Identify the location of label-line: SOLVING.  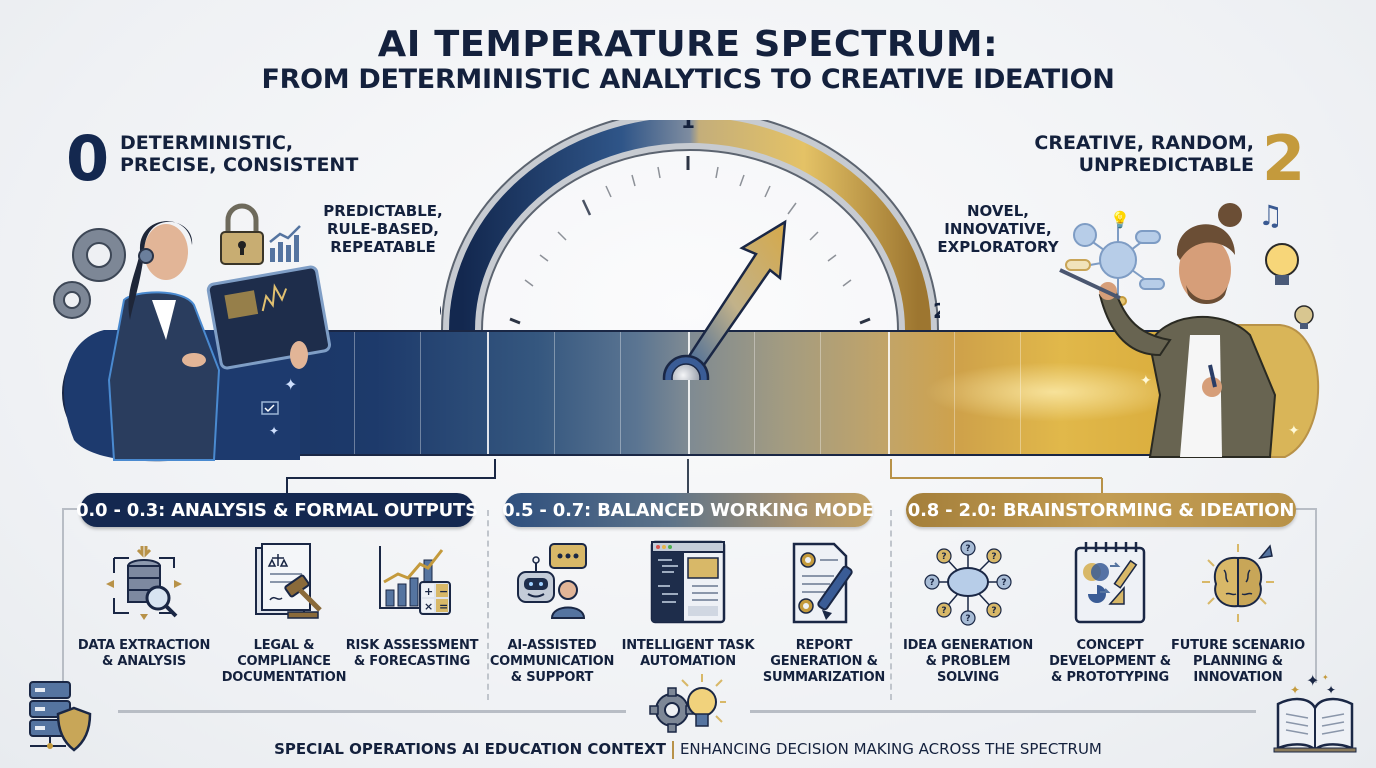
(968, 677).